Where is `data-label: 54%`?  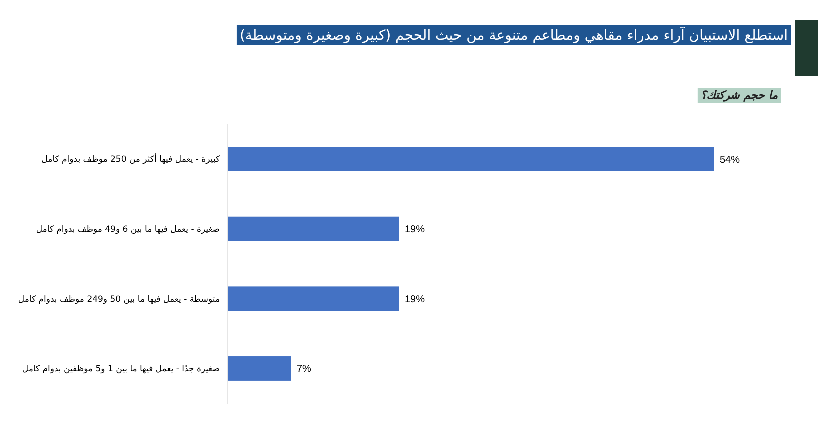 data-label: 54% is located at coordinates (730, 160).